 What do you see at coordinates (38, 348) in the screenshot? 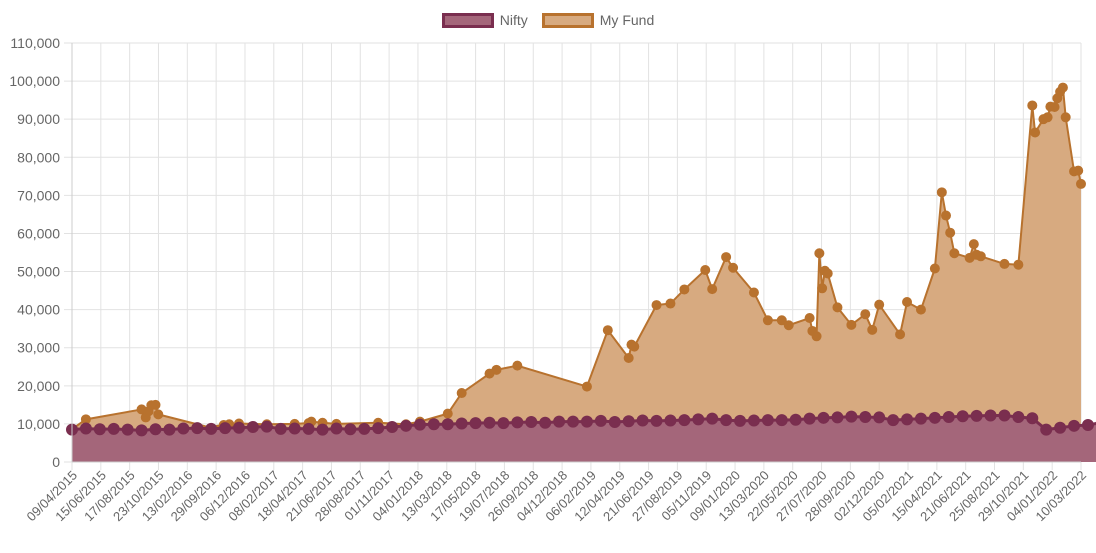
I see `y-tick-label: 30,000` at bounding box center [38, 348].